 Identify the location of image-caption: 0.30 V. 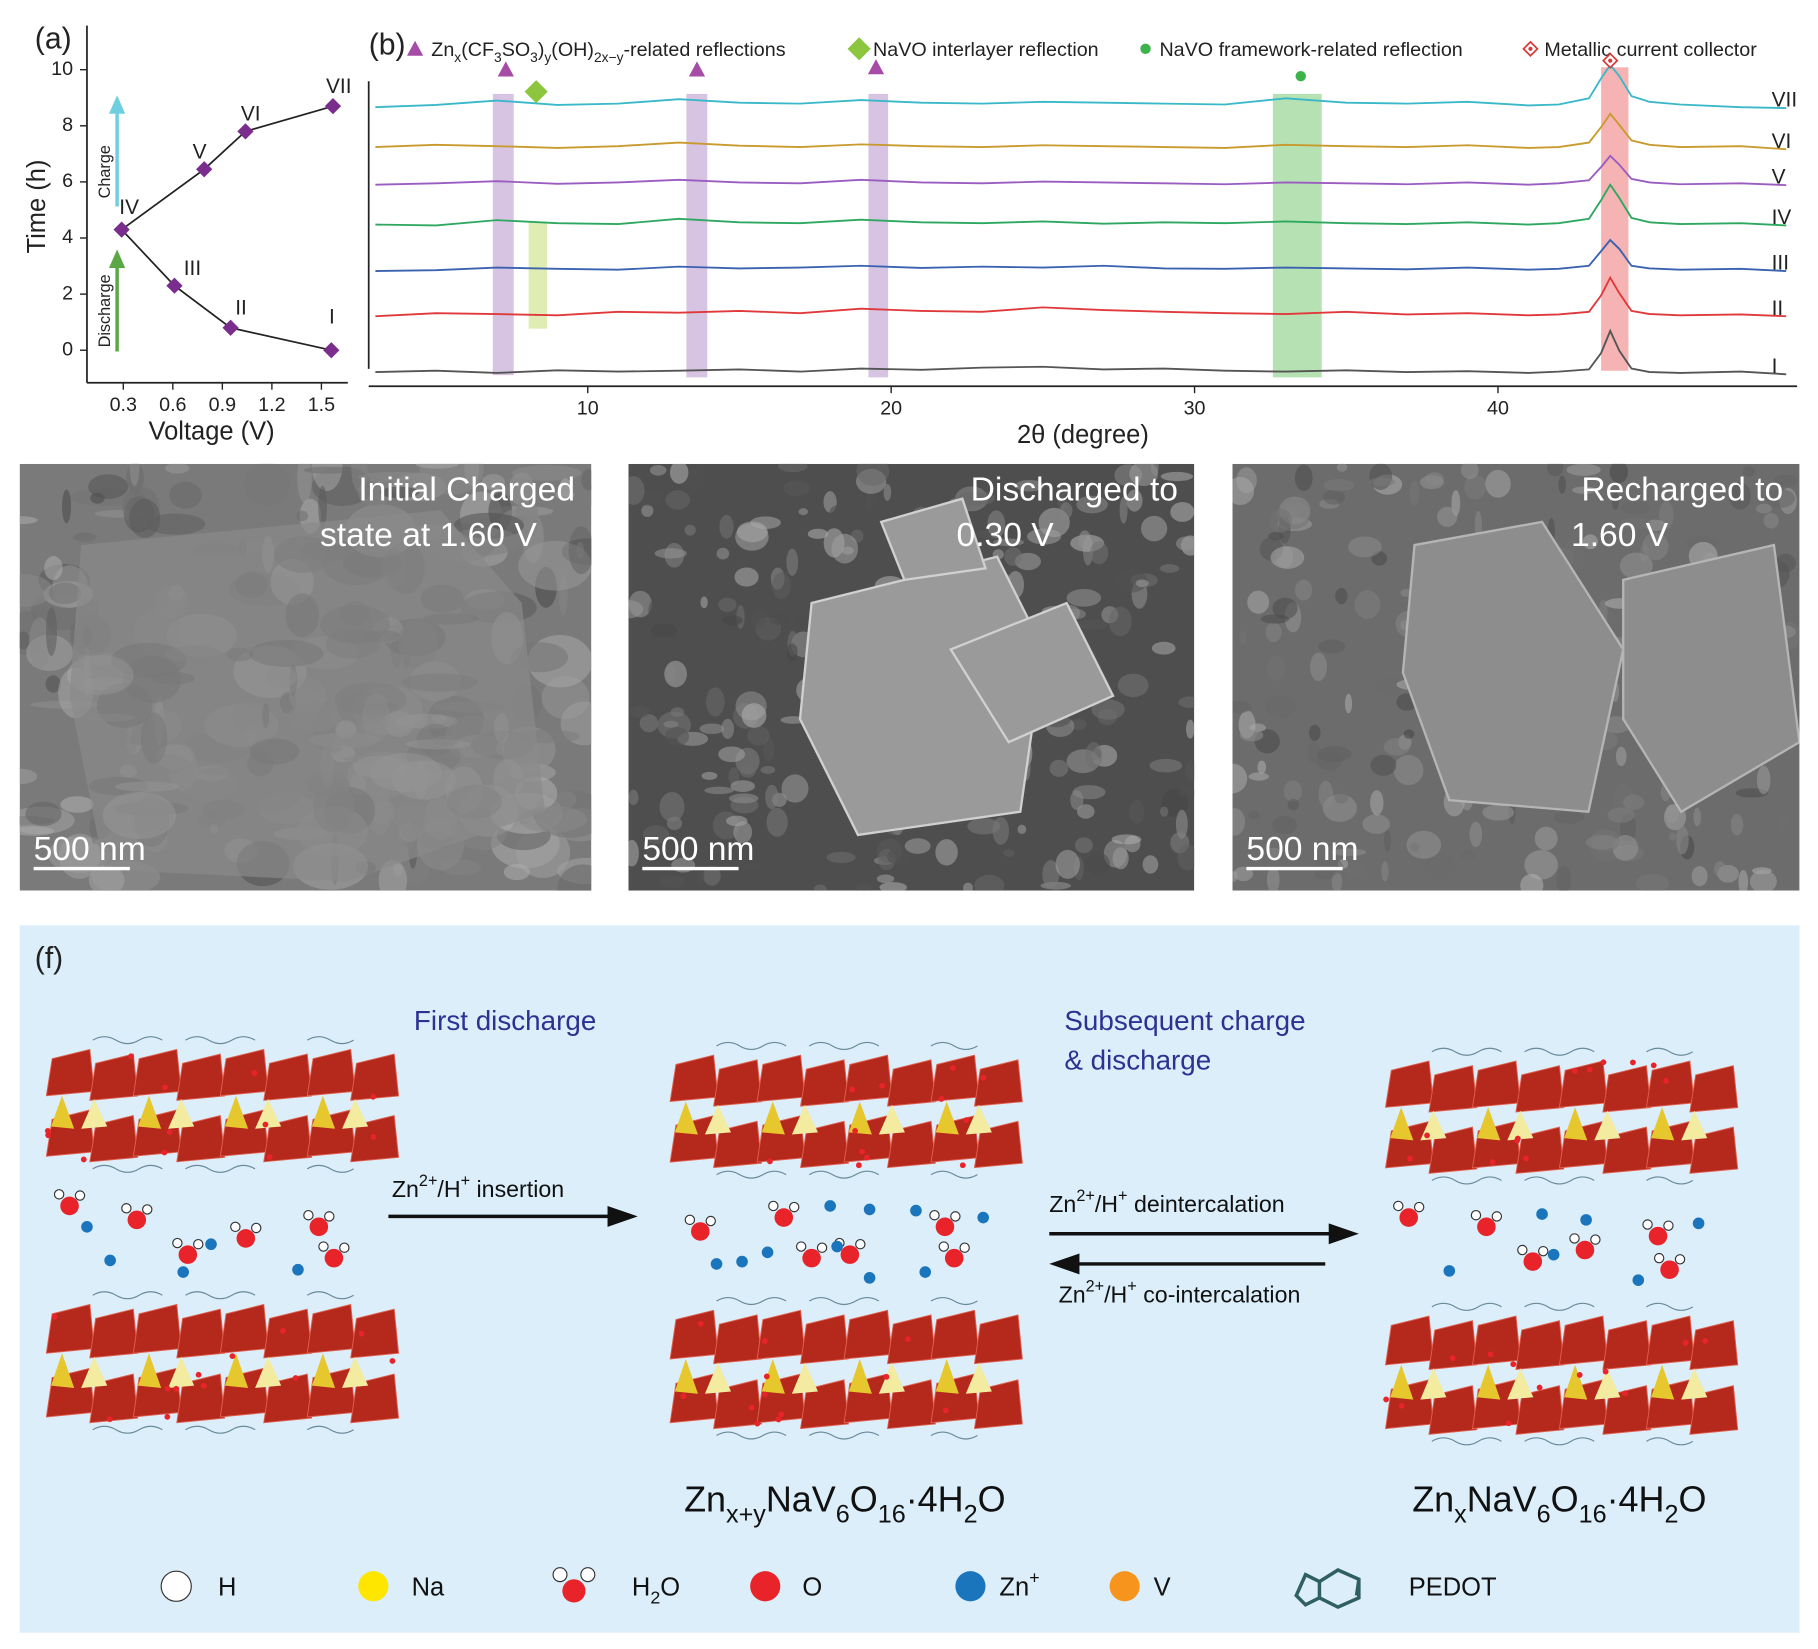
(1006, 535).